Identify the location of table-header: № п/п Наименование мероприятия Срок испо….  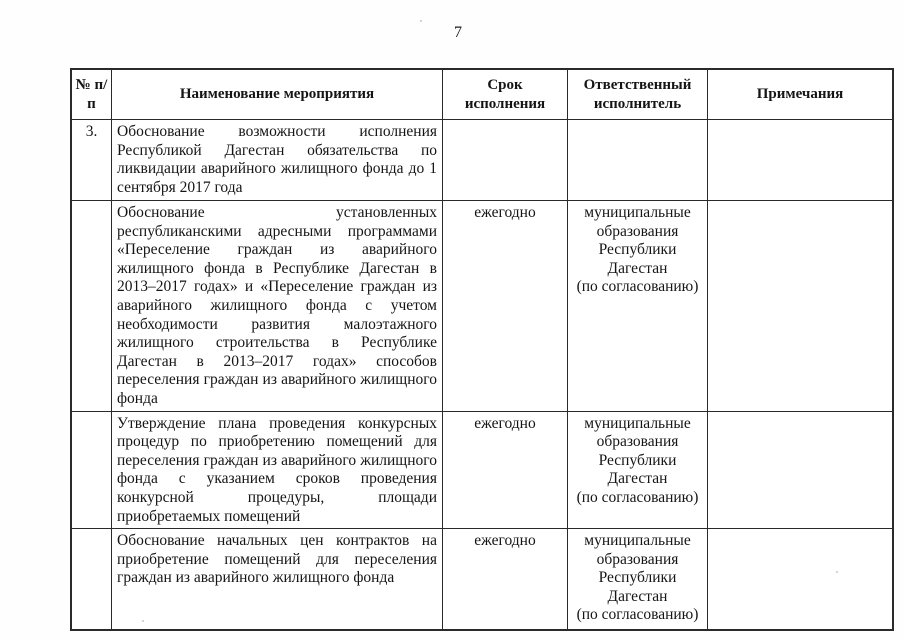
(482, 94).